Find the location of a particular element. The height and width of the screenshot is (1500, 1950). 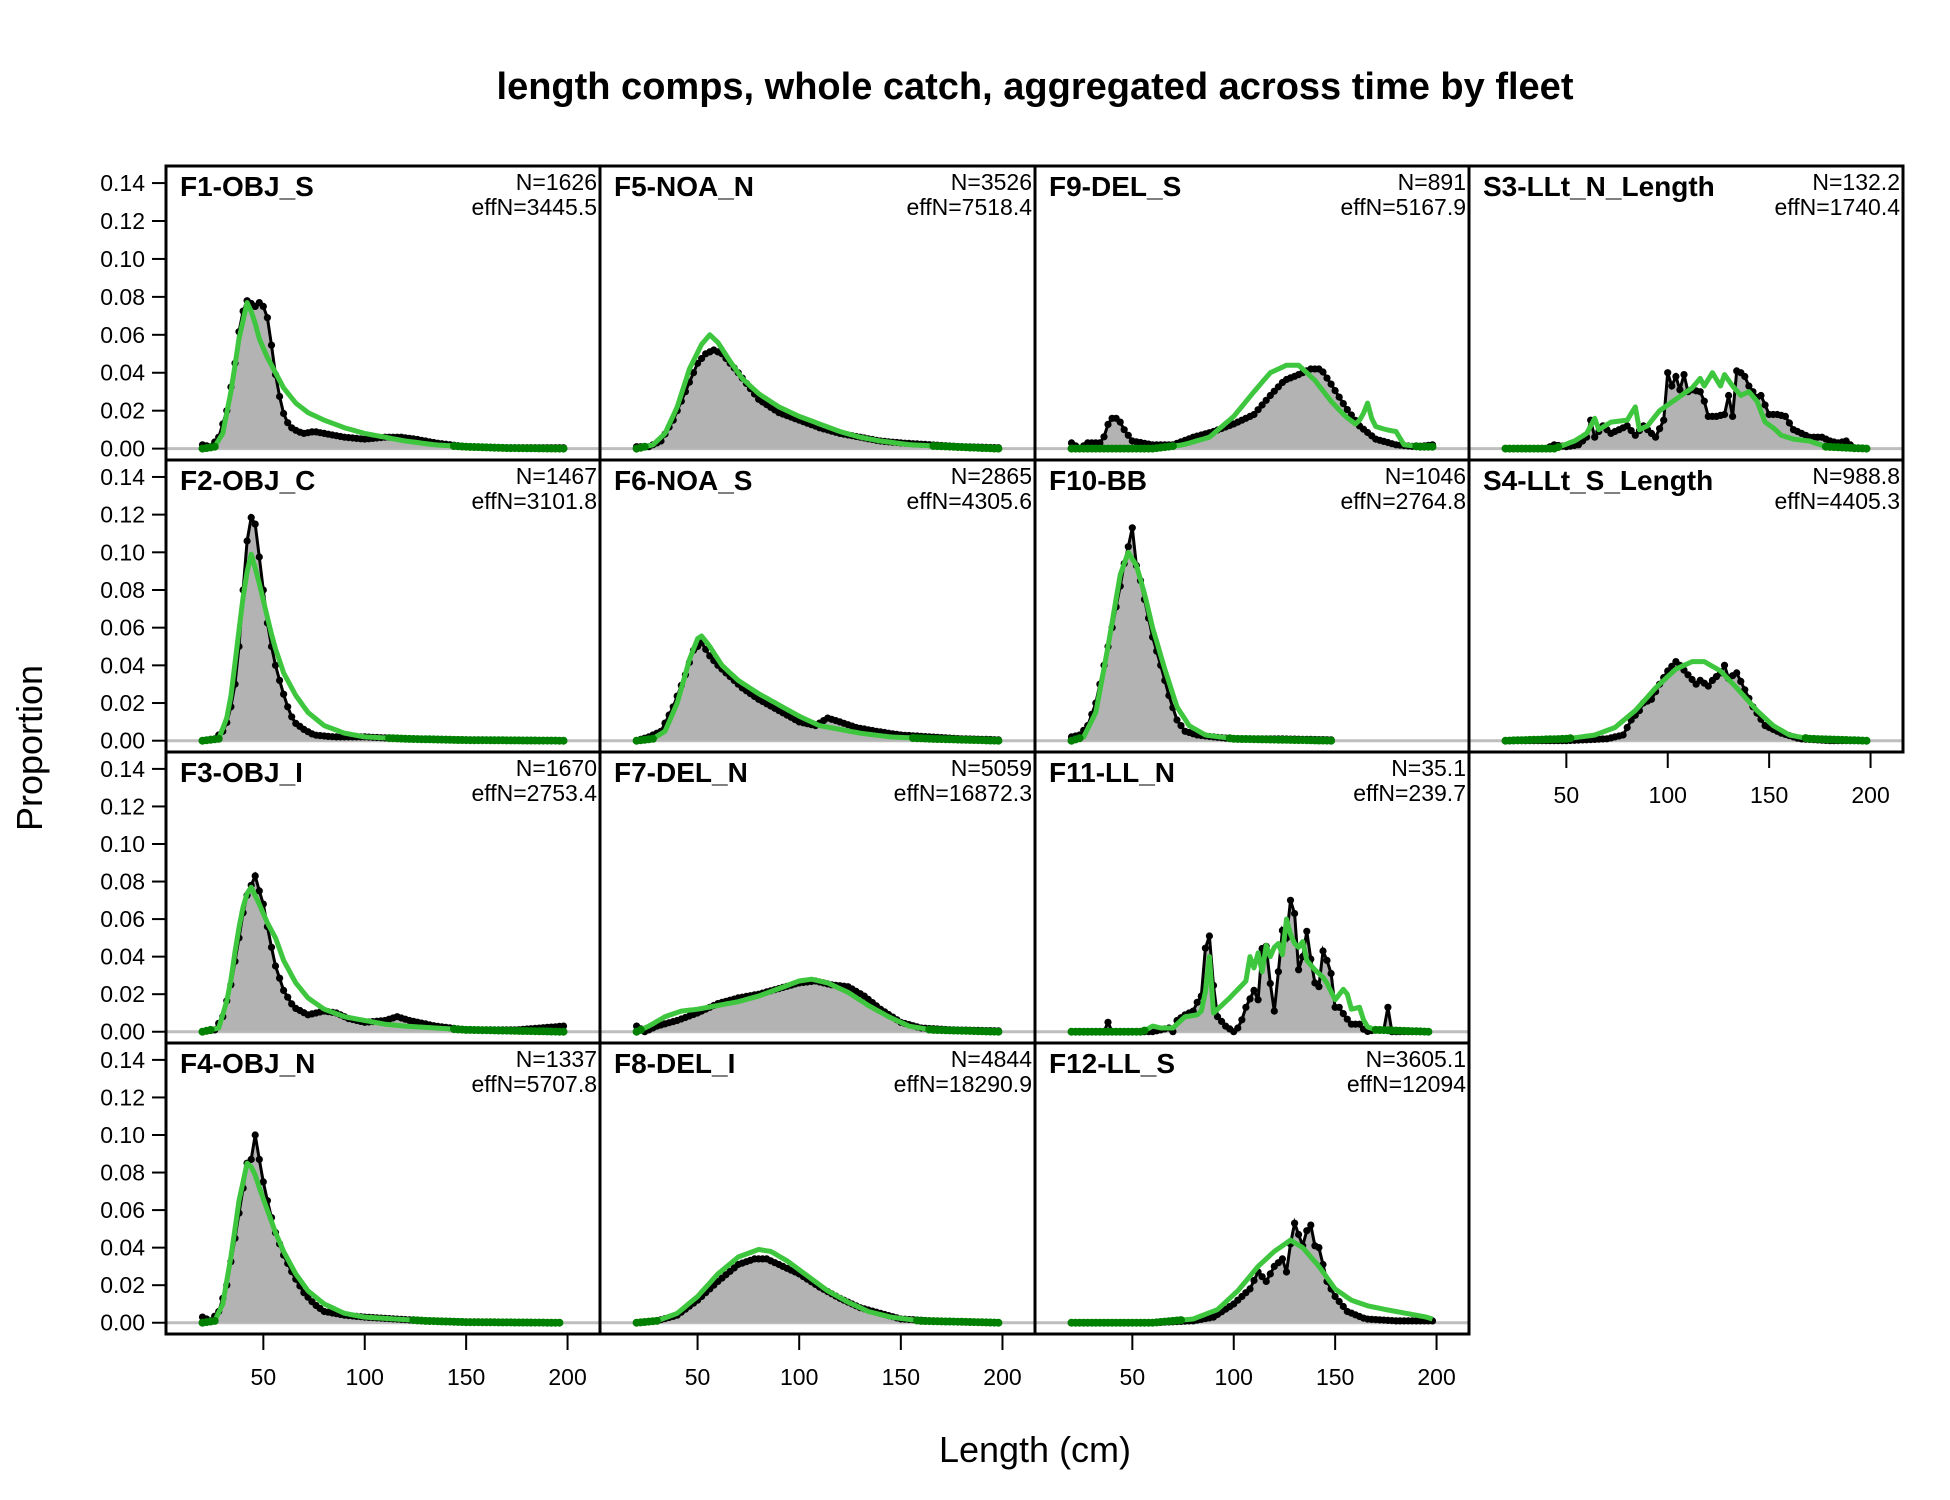

y-tick-label: 0.10 is located at coordinates (122, 844).